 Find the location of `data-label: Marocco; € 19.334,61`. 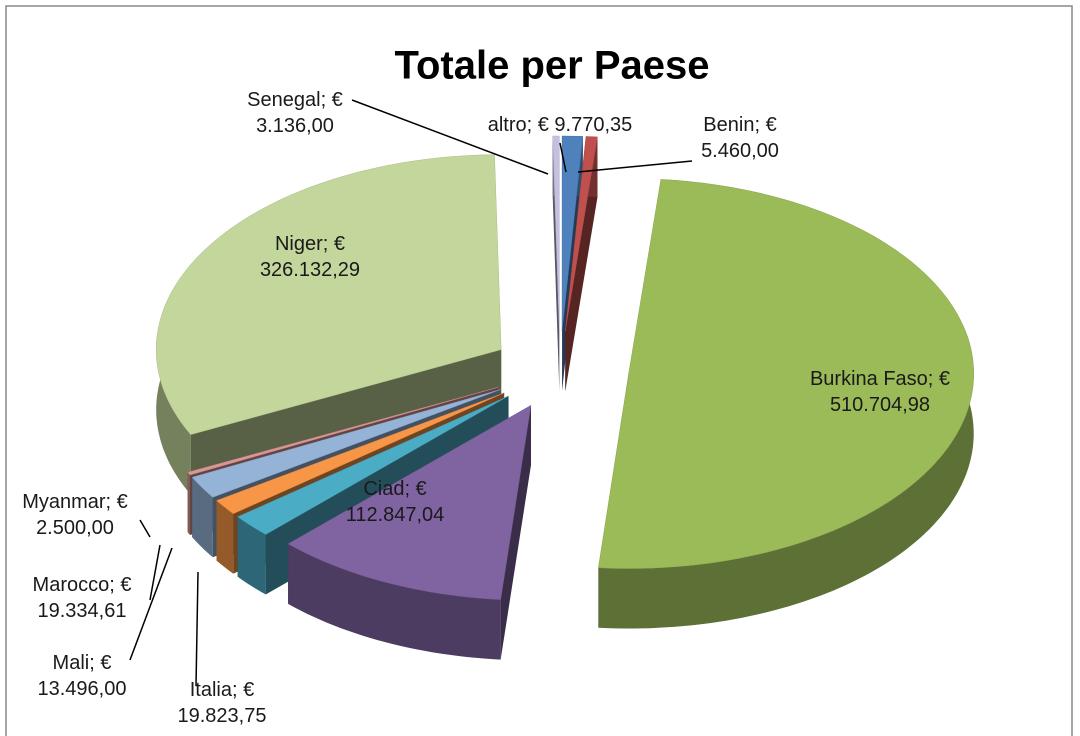

data-label: Marocco; € 19.334,61 is located at coordinates (82, 598).